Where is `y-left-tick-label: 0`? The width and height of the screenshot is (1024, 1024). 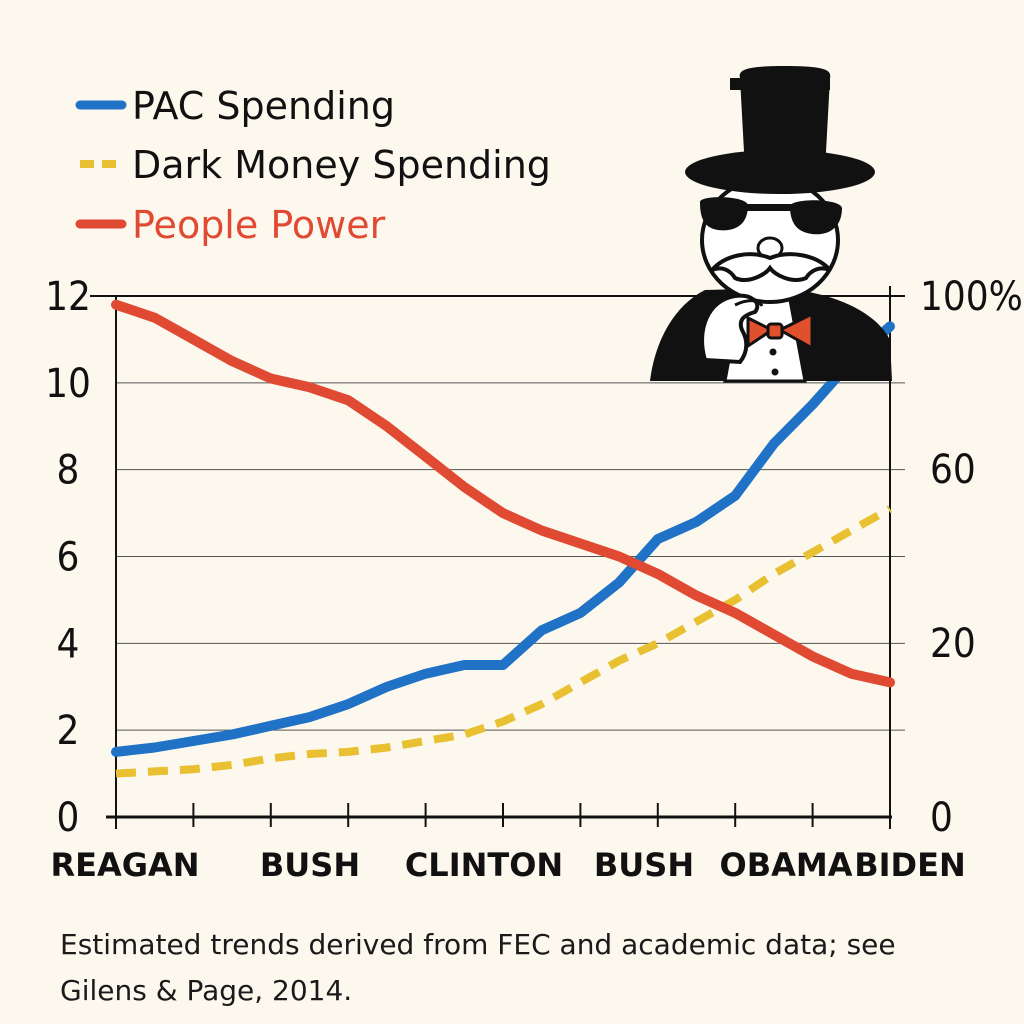
y-left-tick-label: 0 is located at coordinates (68, 818).